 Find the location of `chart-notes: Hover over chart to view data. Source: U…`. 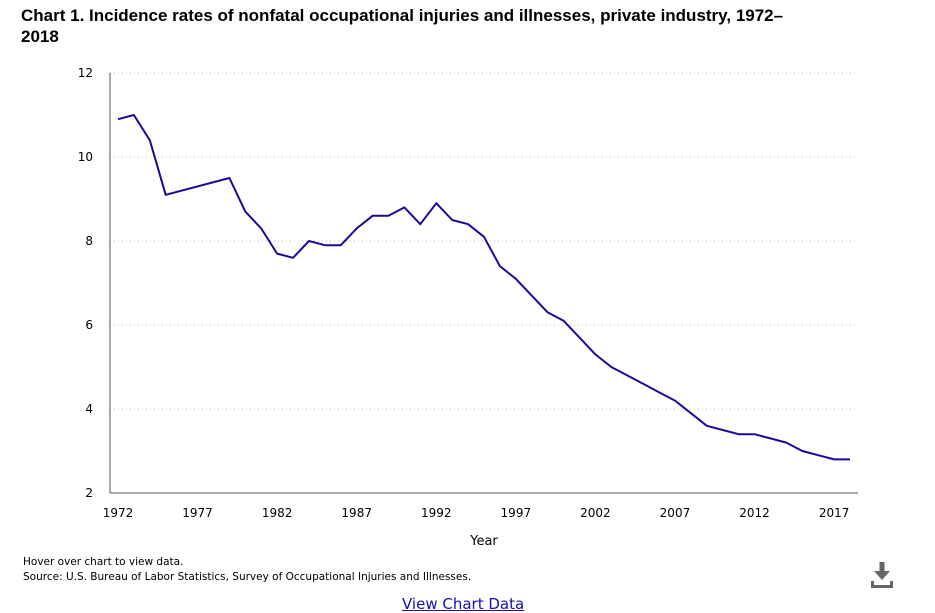

chart-notes: Hover over chart to view data. Source: U… is located at coordinates (247, 570).